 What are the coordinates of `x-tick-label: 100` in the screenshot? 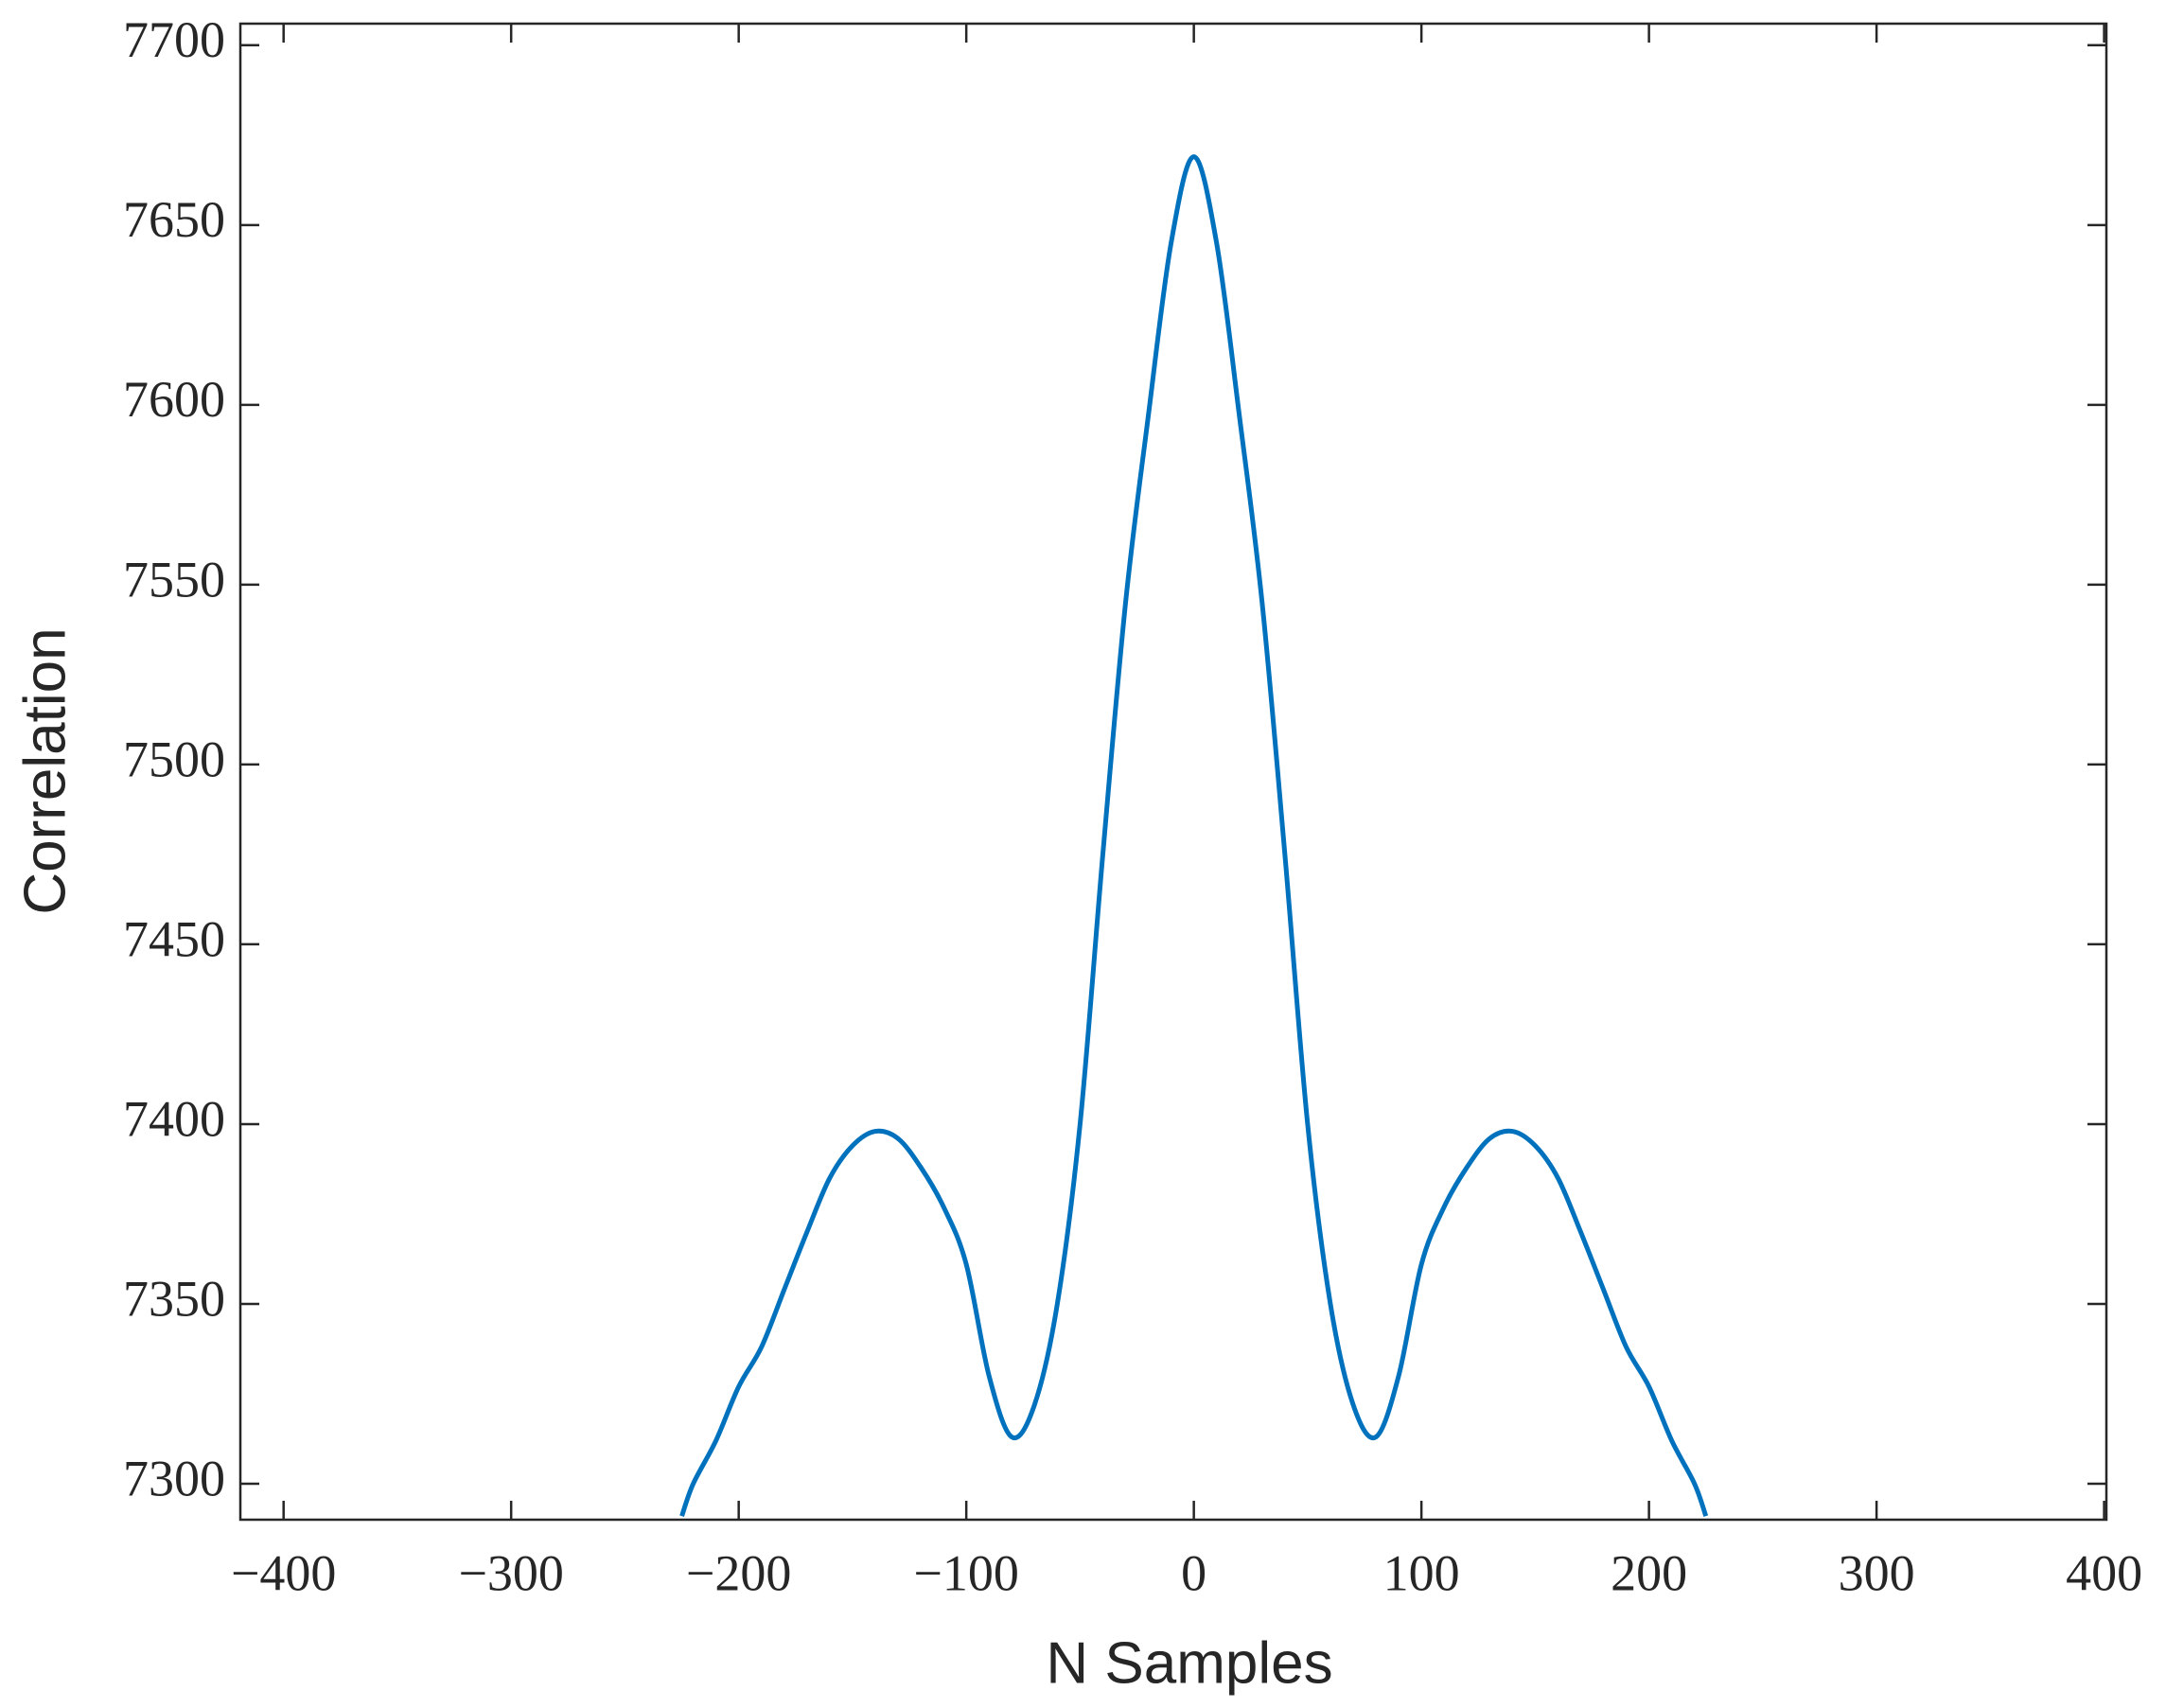 It's located at (1421, 1572).